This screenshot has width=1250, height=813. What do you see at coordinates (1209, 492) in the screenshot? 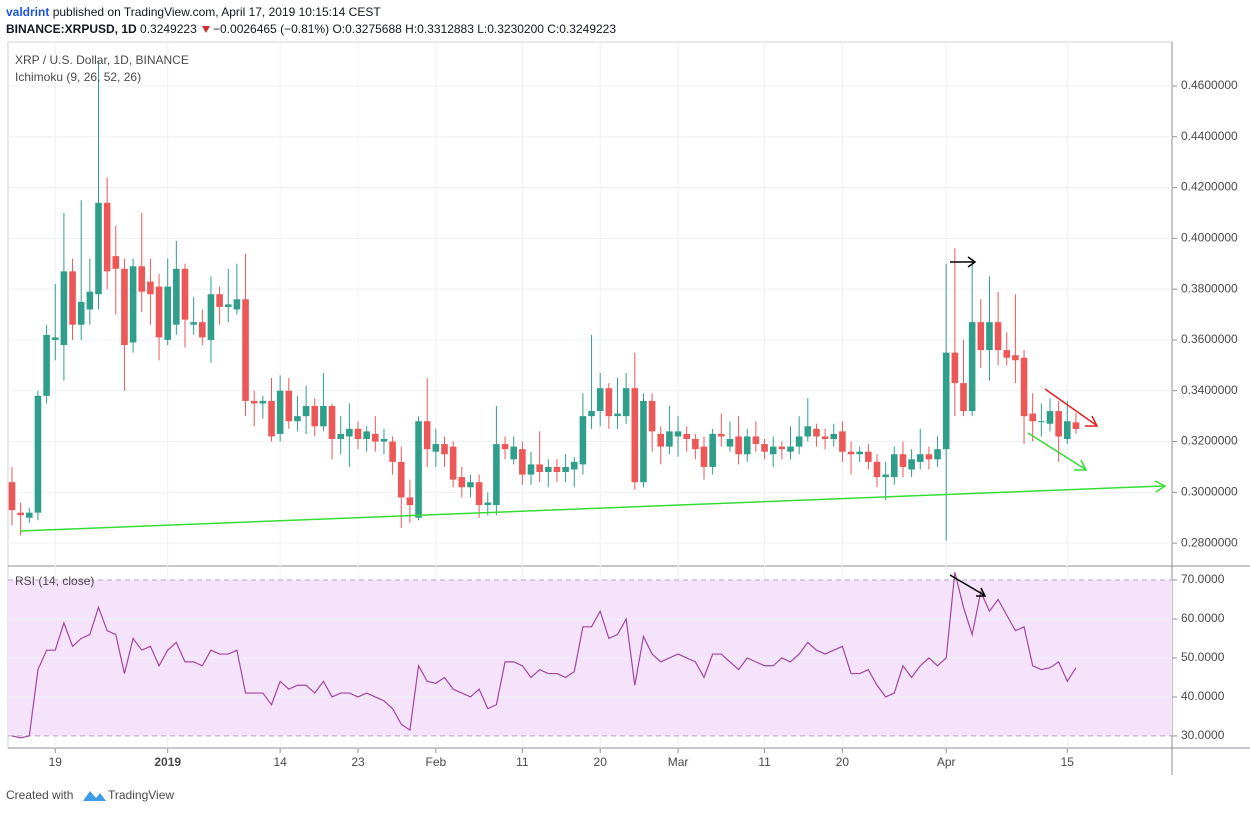
I see `y-tick-label: 0.3000000` at bounding box center [1209, 492].